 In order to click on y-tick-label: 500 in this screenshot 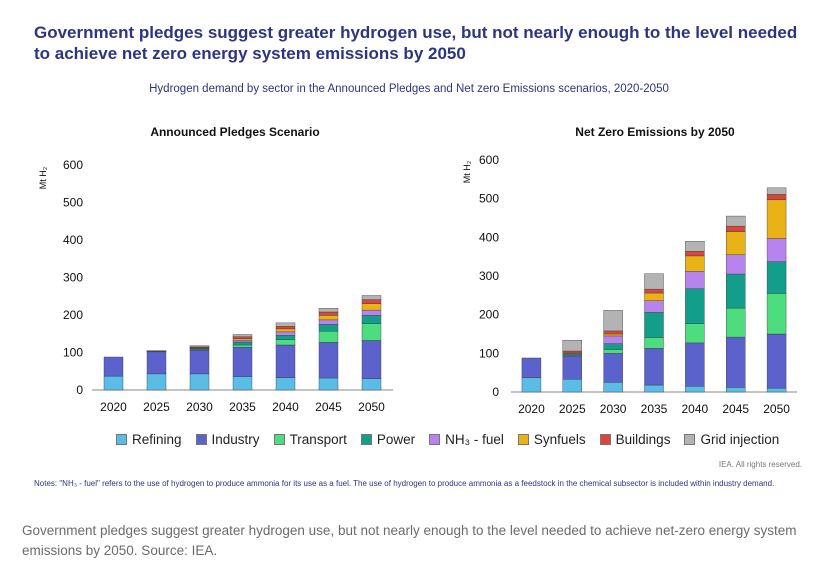, I will do `click(489, 199)`.